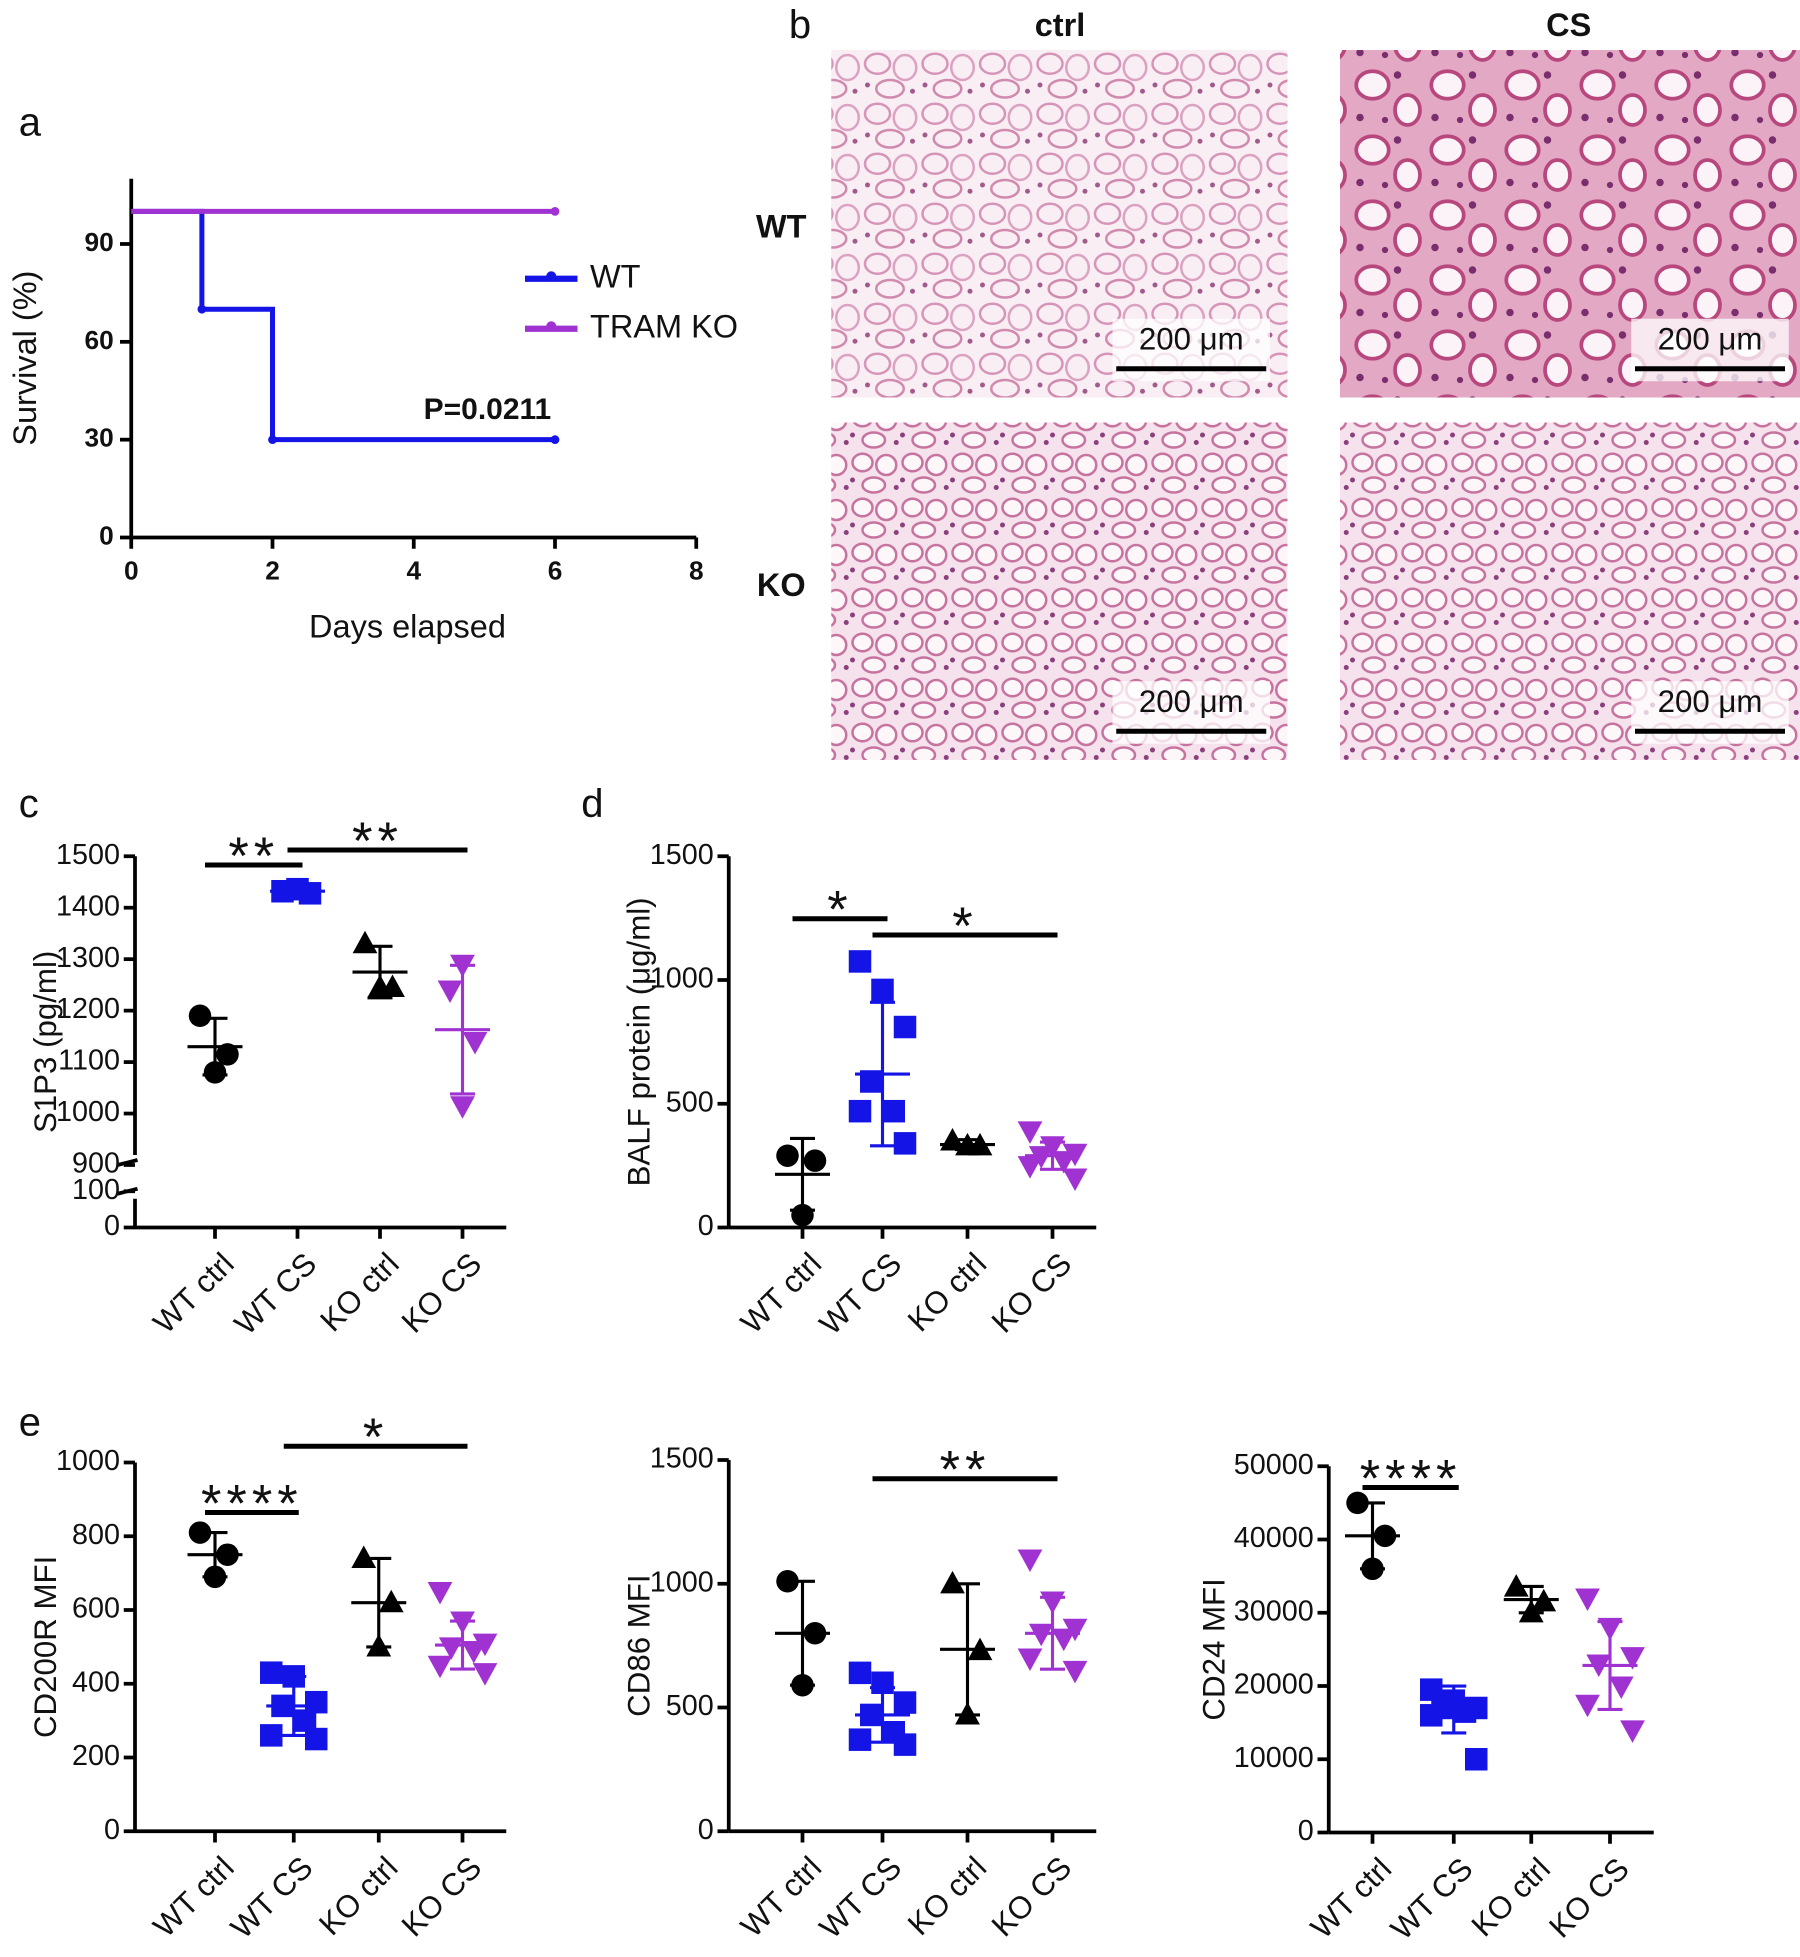 Image resolution: width=1800 pixels, height=1957 pixels. Describe the element at coordinates (25, 358) in the screenshot. I see `y-axis-label: Survival (%)` at that location.